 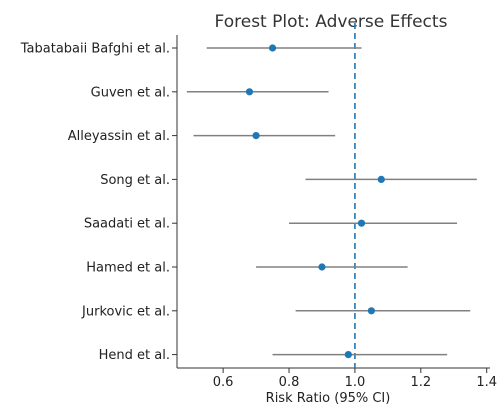 I want to click on y-tick-label: Guven et al., so click(x=130, y=92).